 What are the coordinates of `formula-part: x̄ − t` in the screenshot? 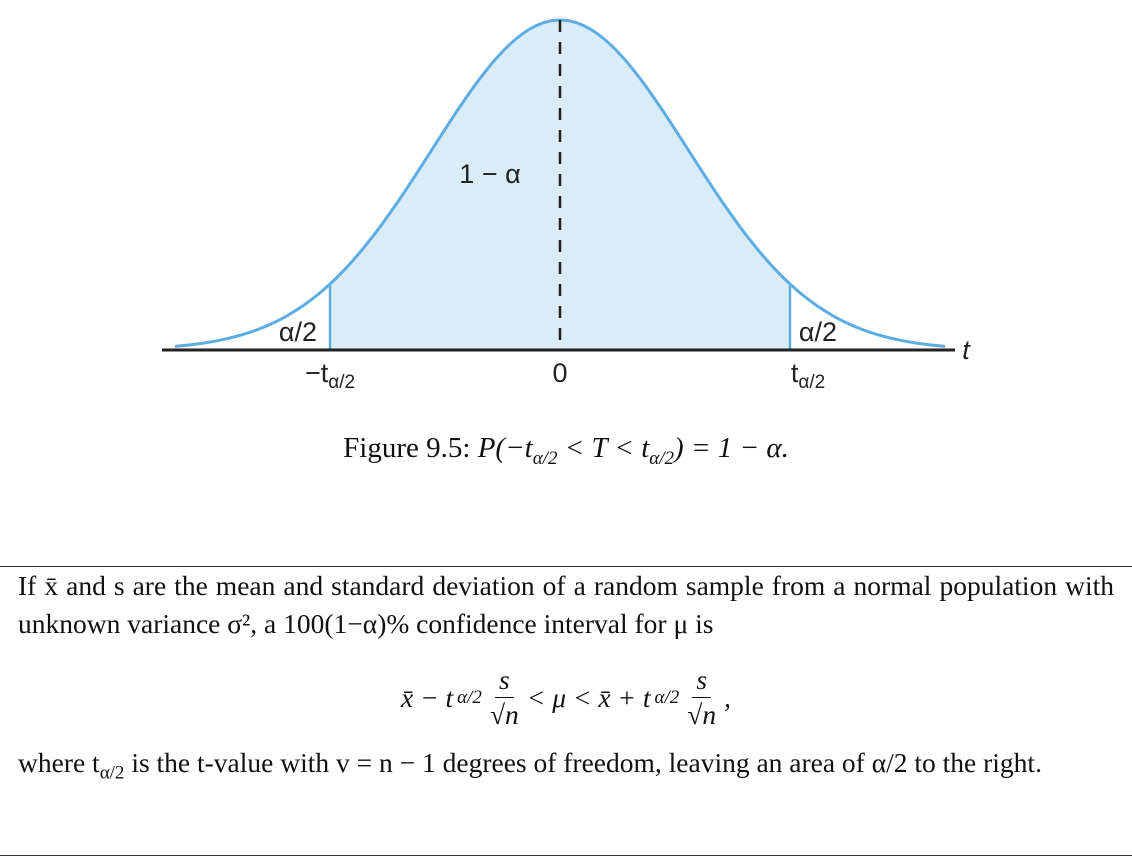 It's located at (427, 697).